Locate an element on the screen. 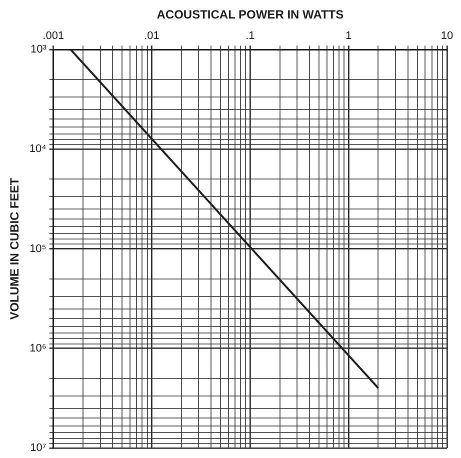  x-axis-title: ACOUSTICAL POWER IN WATTS is located at coordinates (250, 15).